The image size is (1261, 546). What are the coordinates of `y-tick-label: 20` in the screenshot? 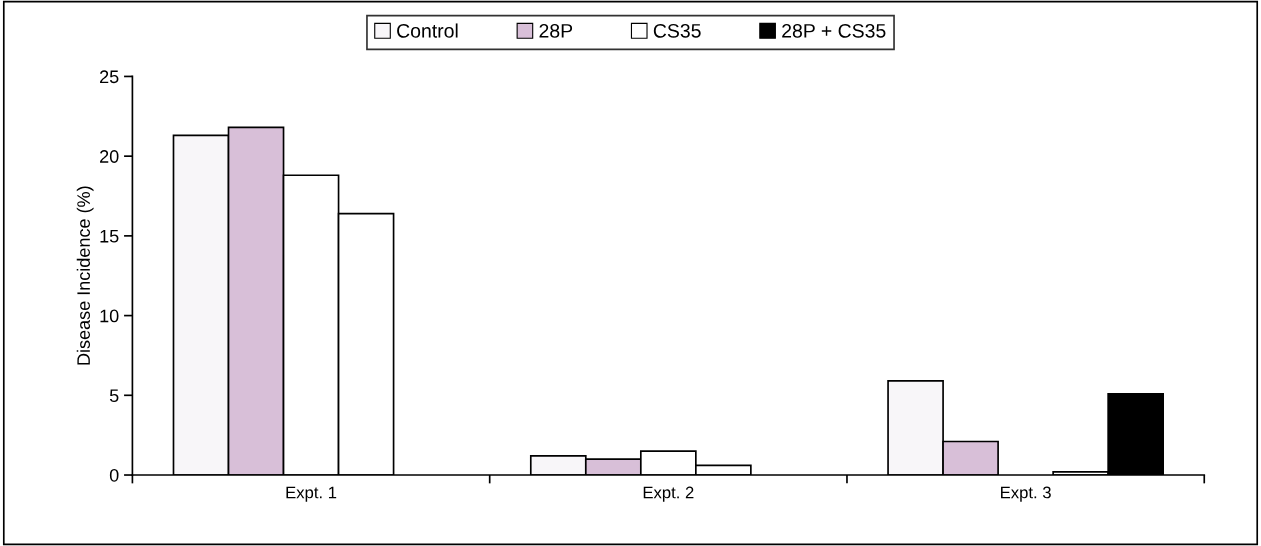 It's located at (109, 156).